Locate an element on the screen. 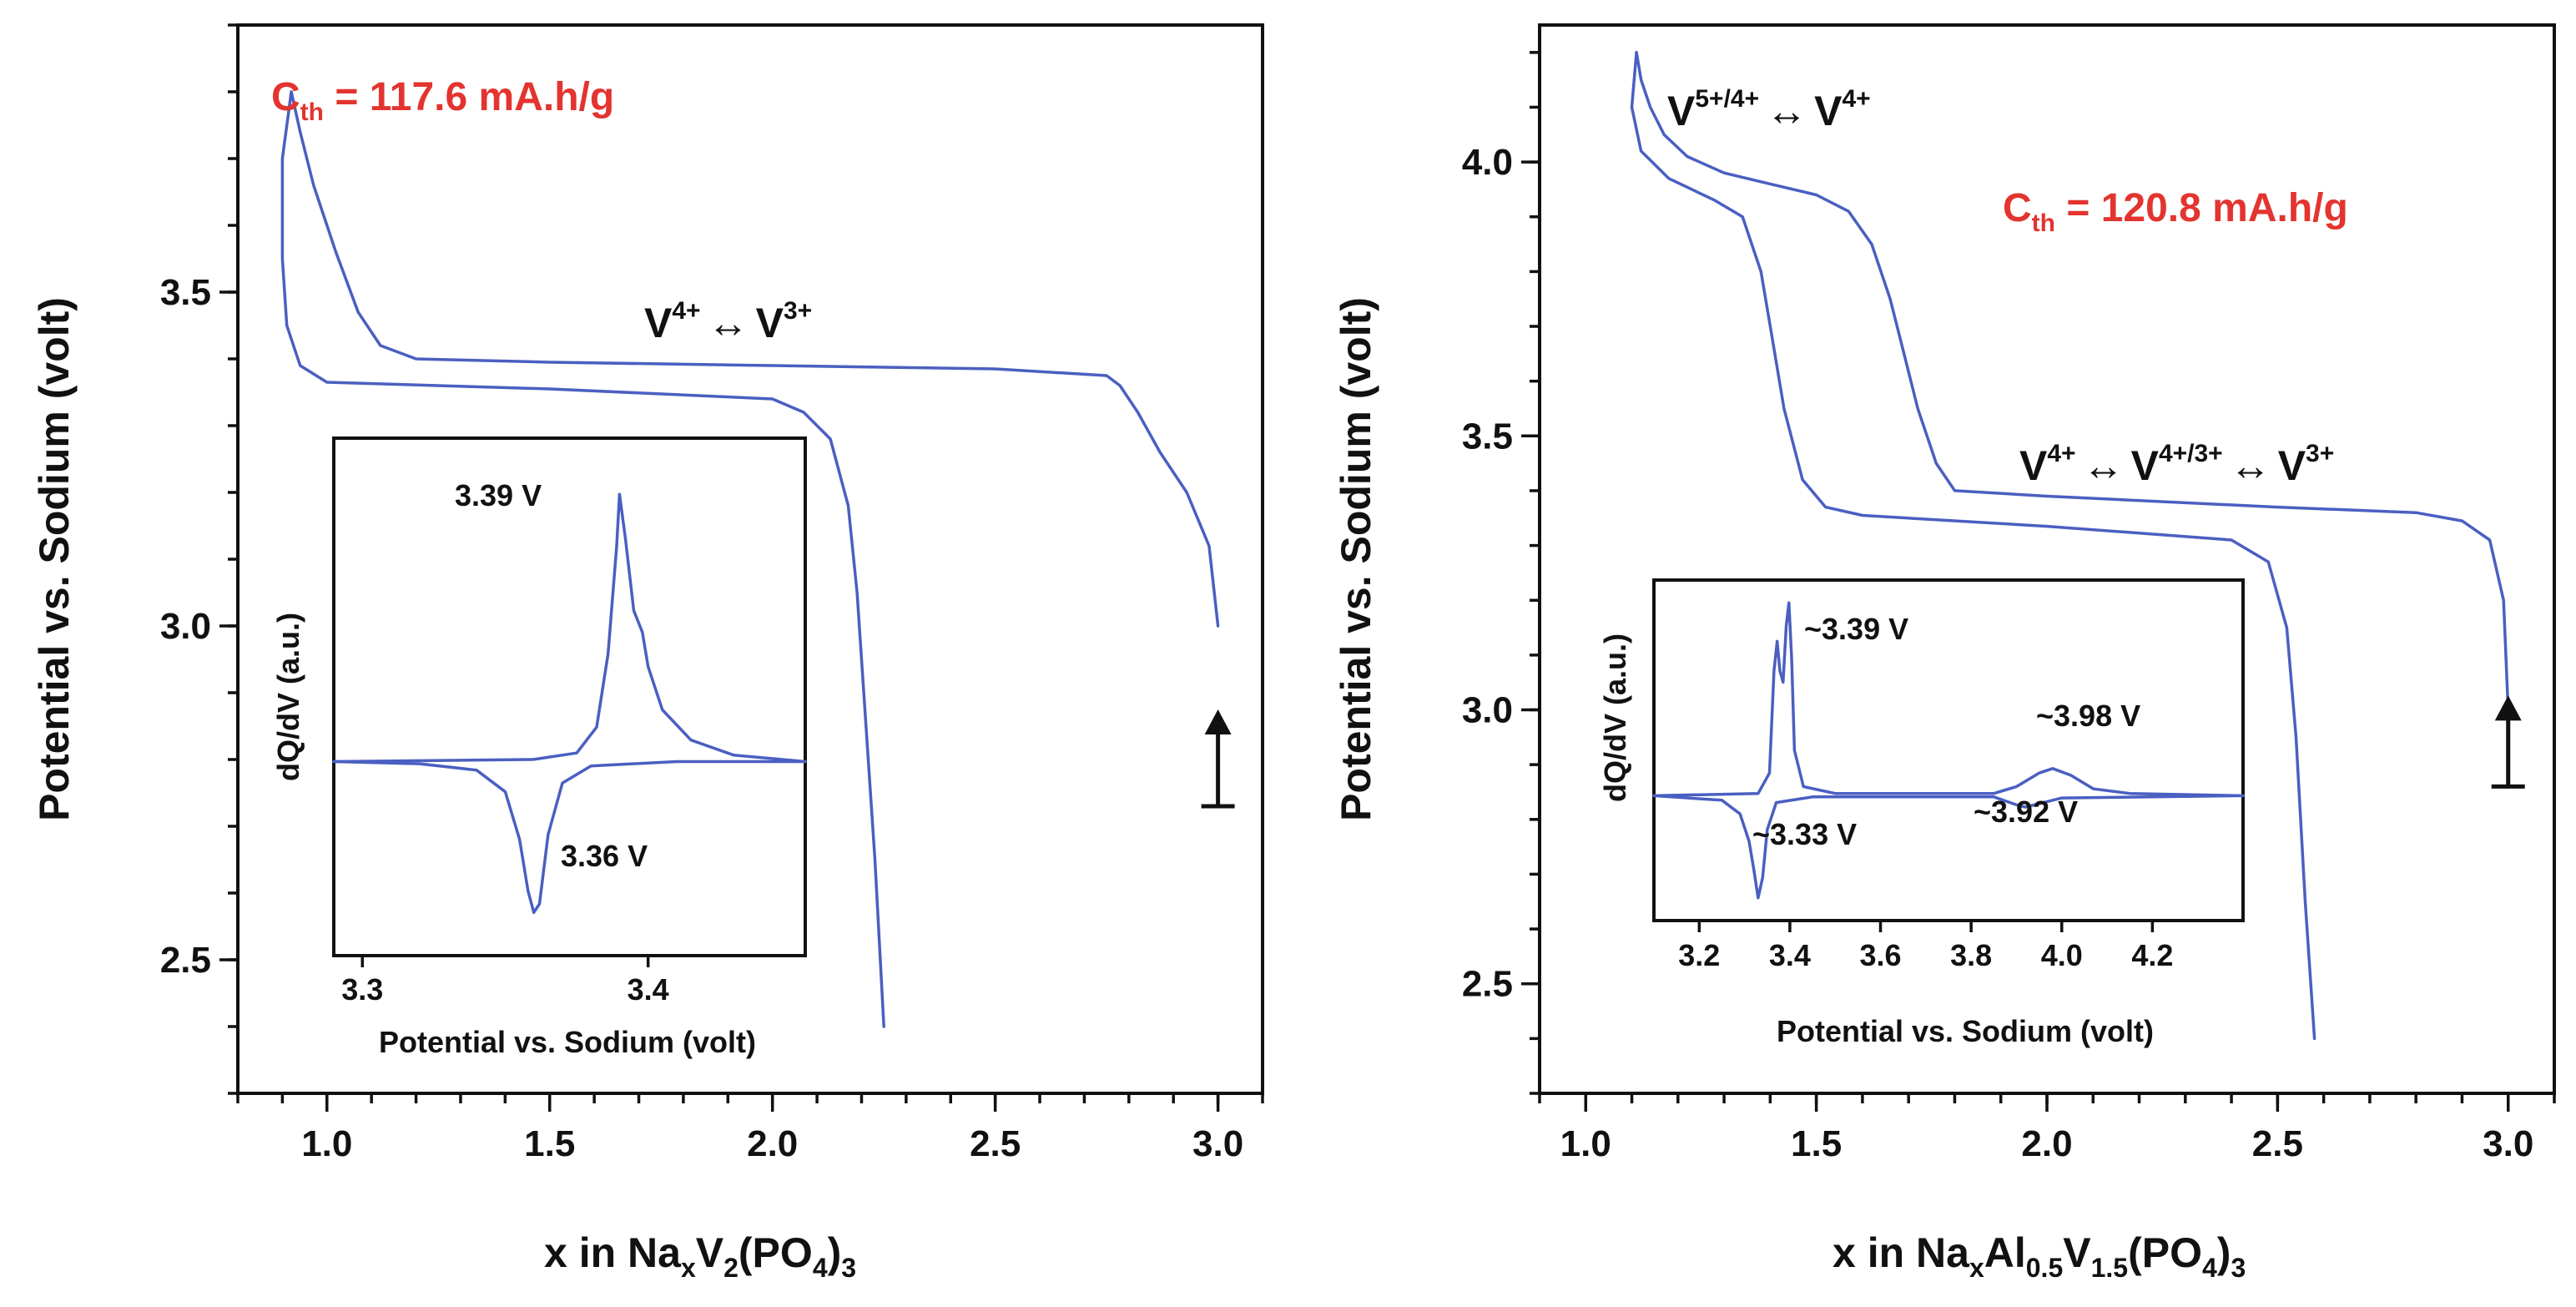 The width and height of the screenshot is (2576, 1307). left-inset-peak-label-red: 3.36 V is located at coordinates (605, 856).